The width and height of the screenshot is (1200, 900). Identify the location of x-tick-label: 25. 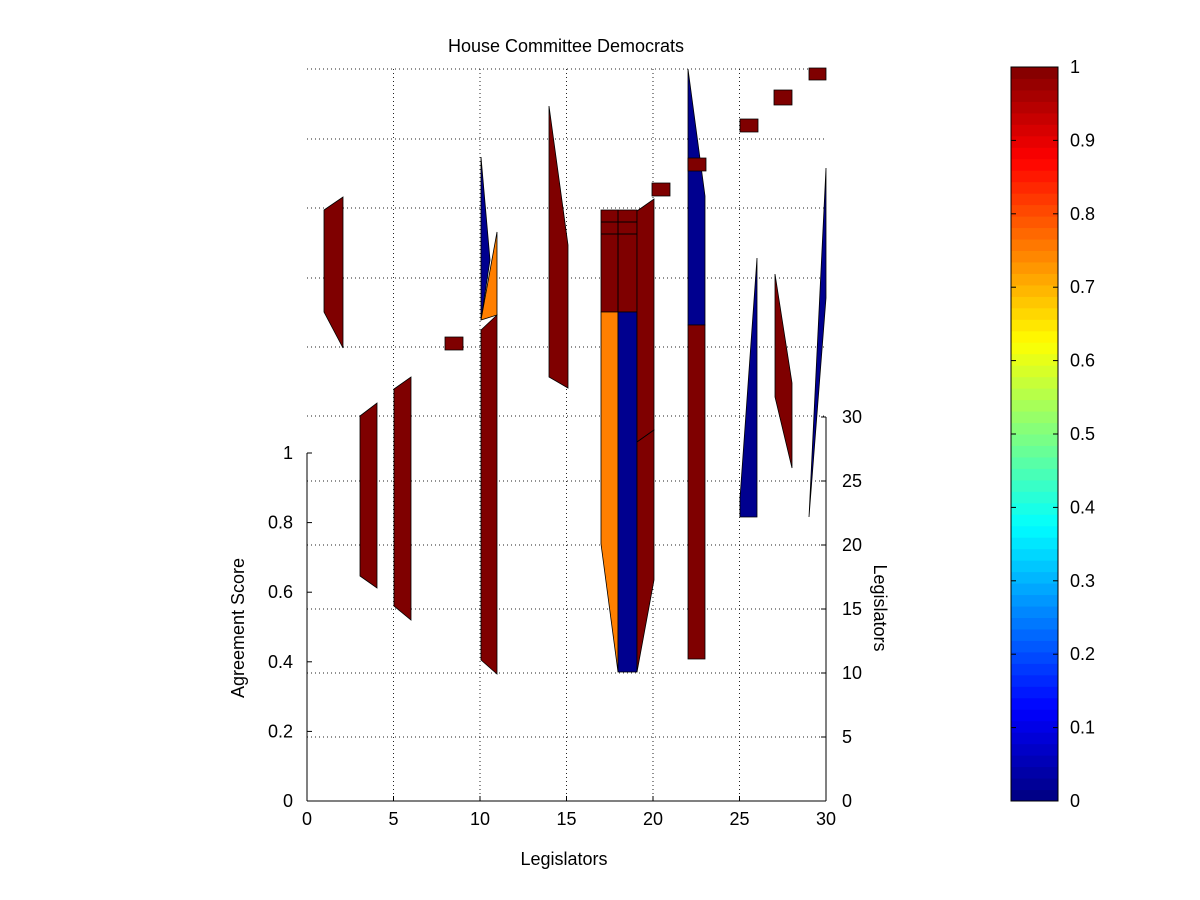
(739, 819).